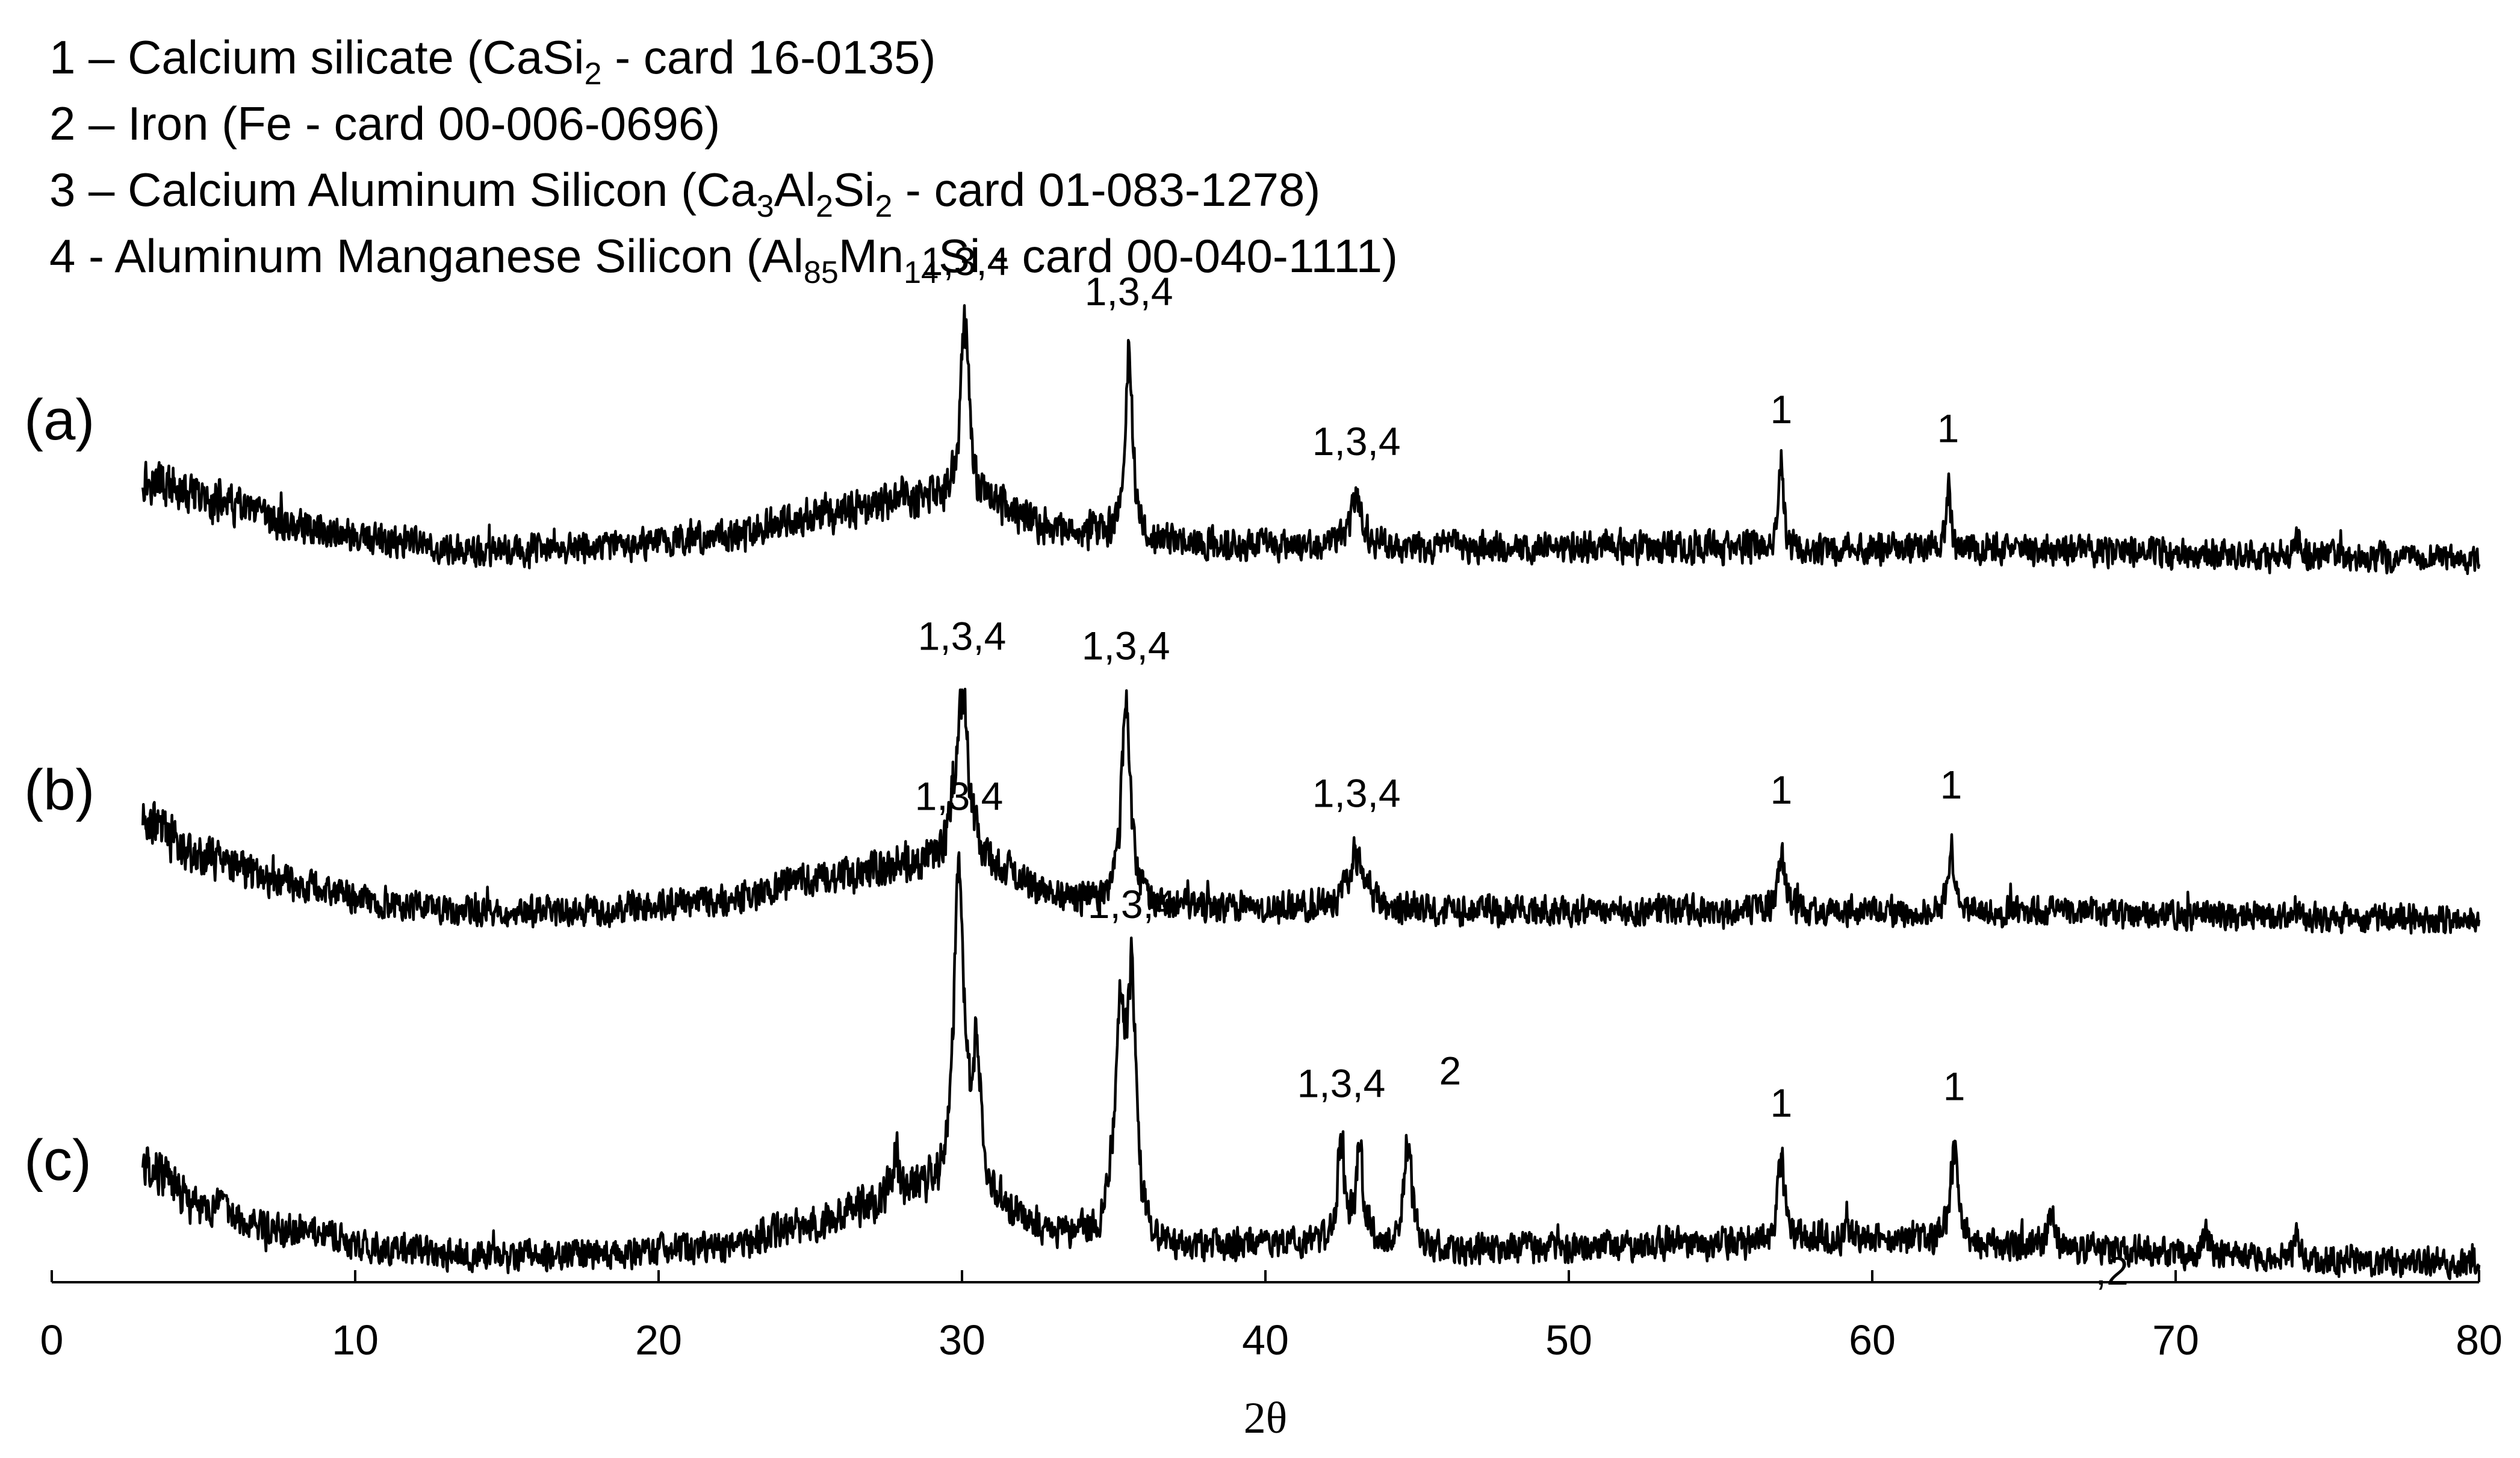 The image size is (2520, 1458). What do you see at coordinates (2175, 1340) in the screenshot?
I see `x-tick-label-7: 70` at bounding box center [2175, 1340].